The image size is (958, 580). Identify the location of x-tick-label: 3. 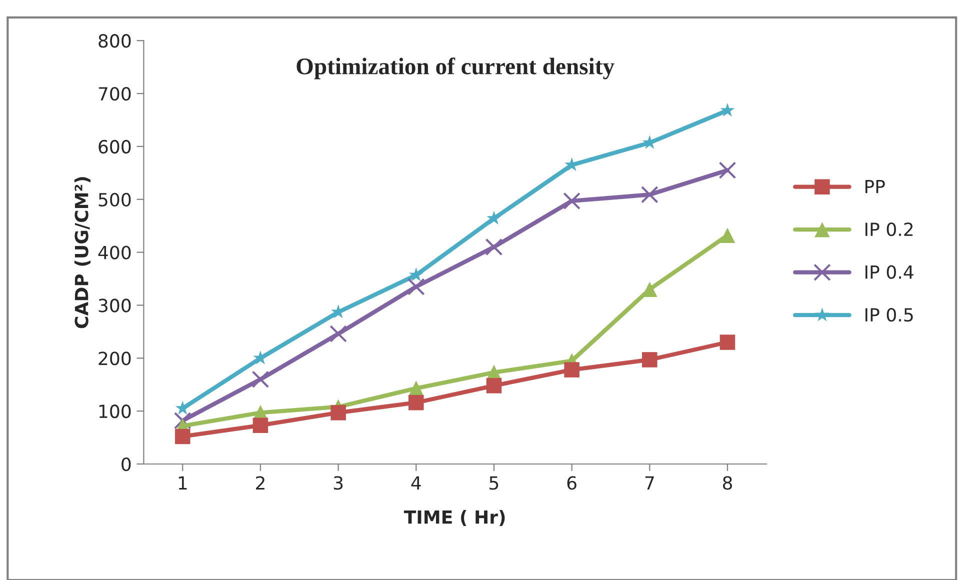
(338, 483).